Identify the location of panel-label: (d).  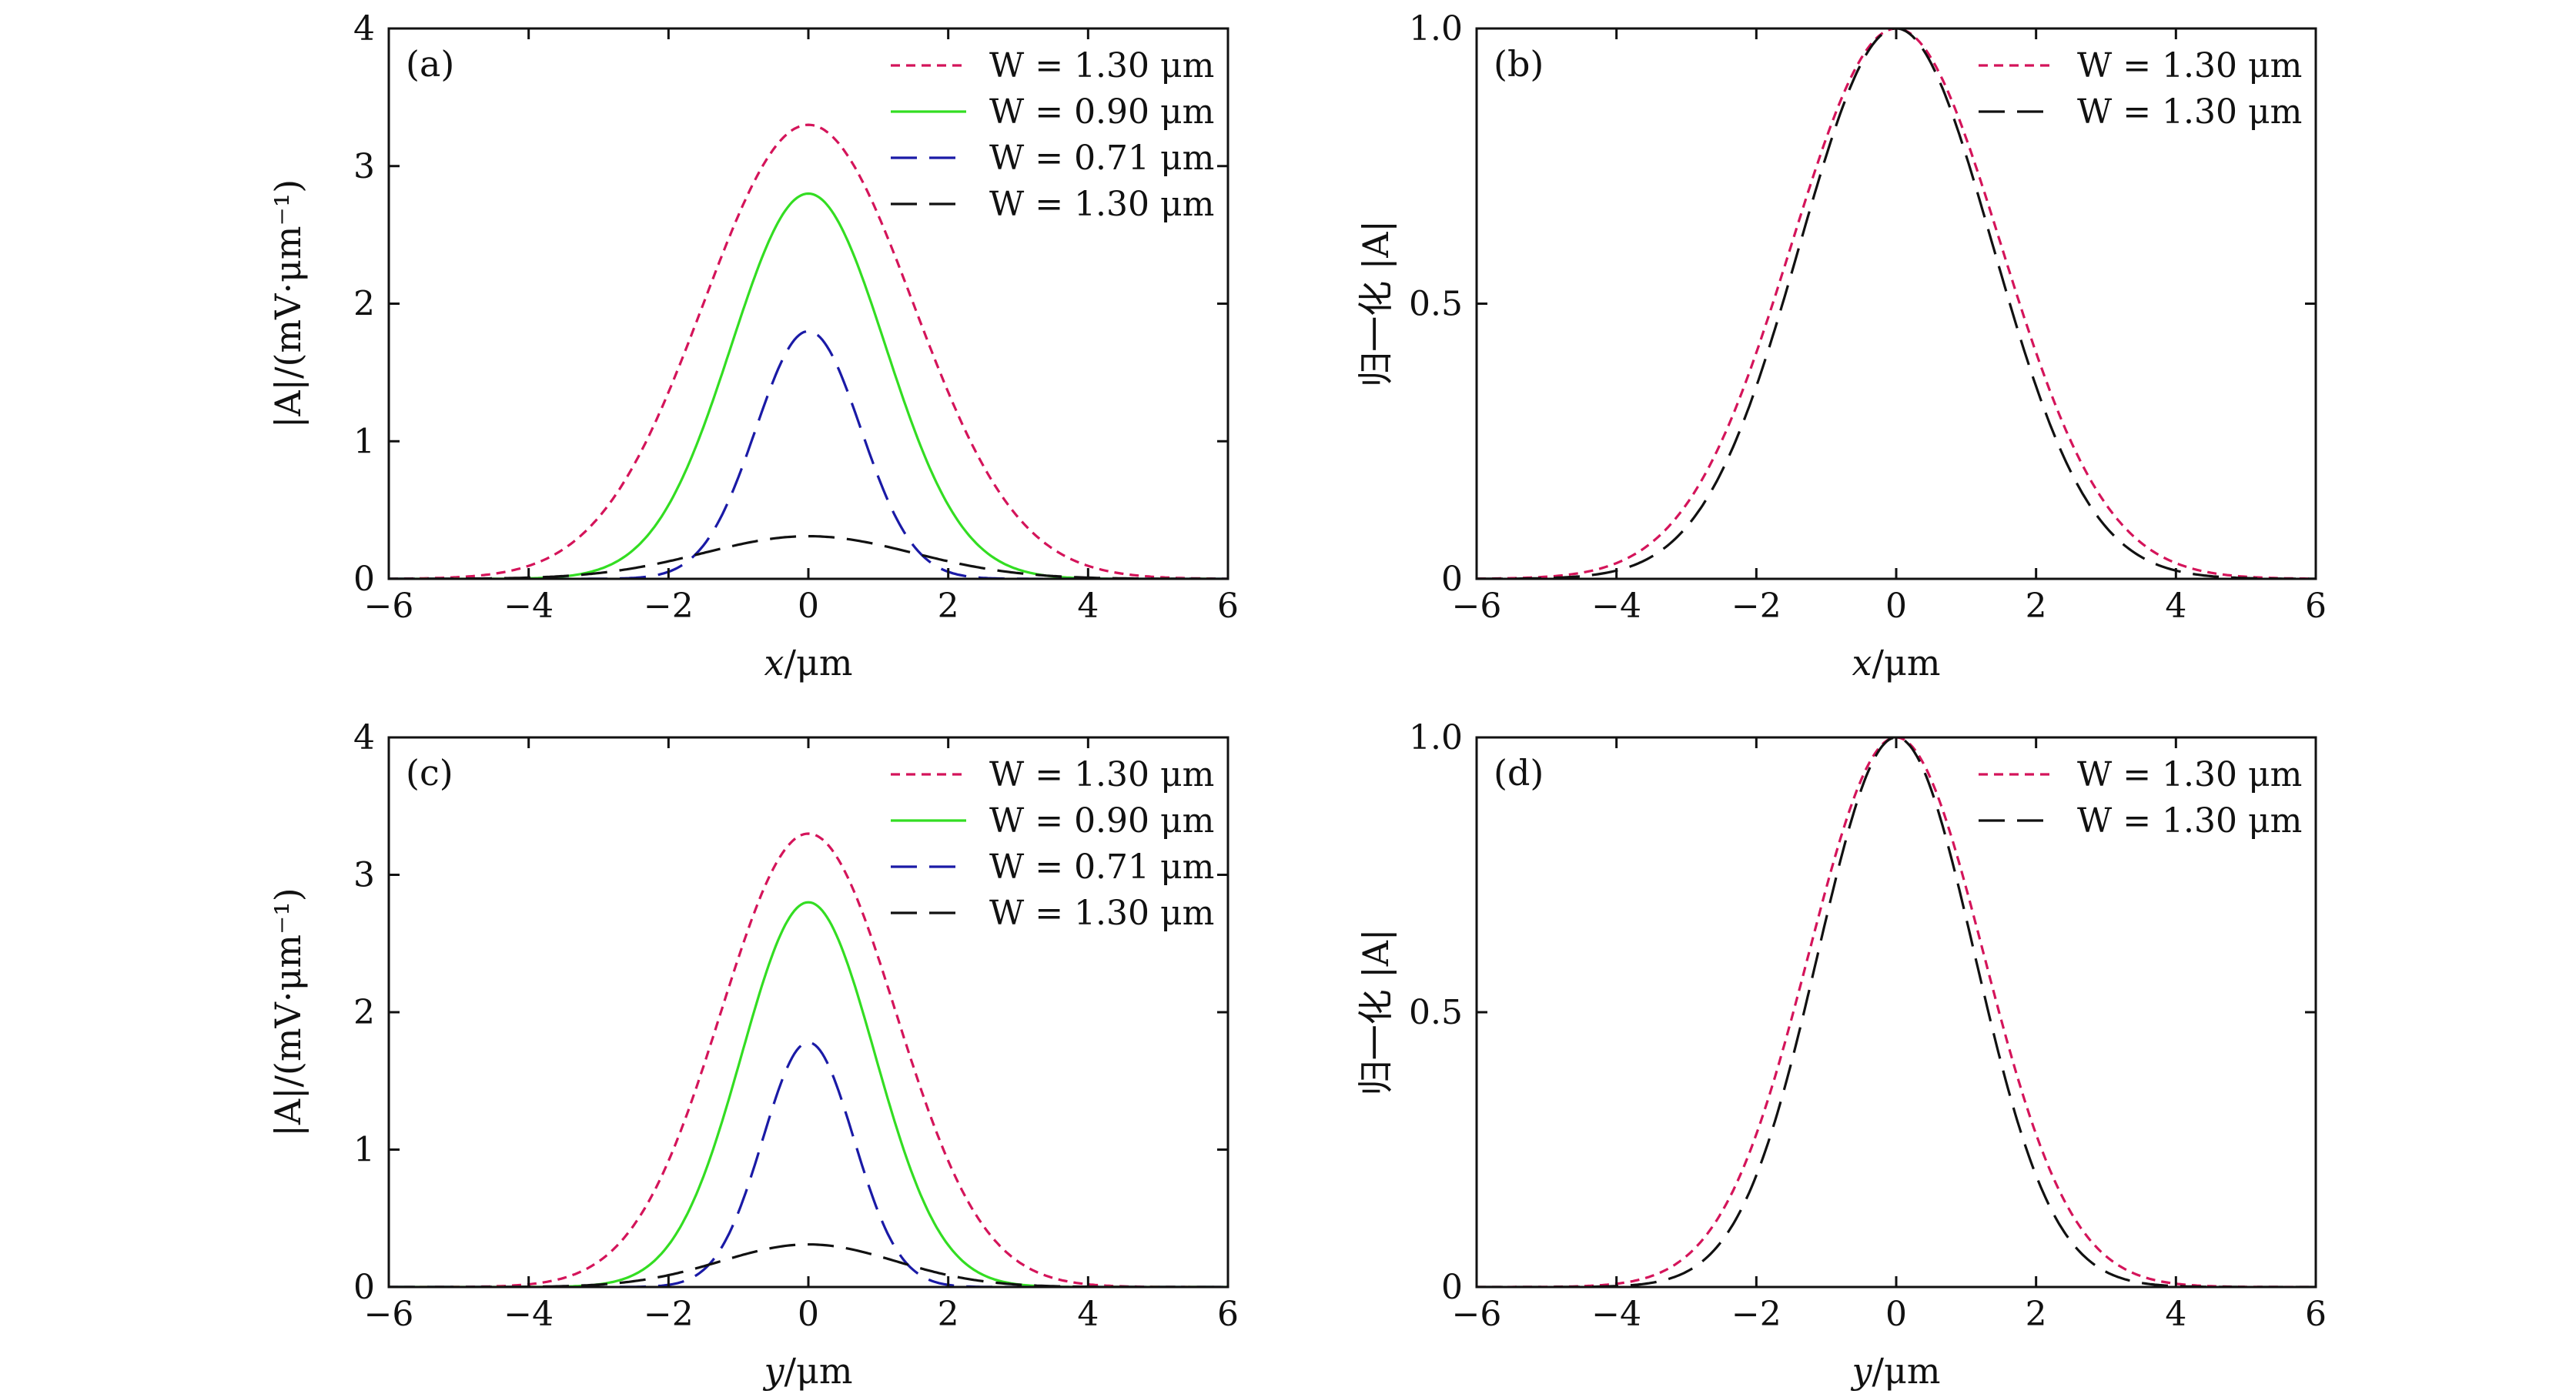
(1519, 773).